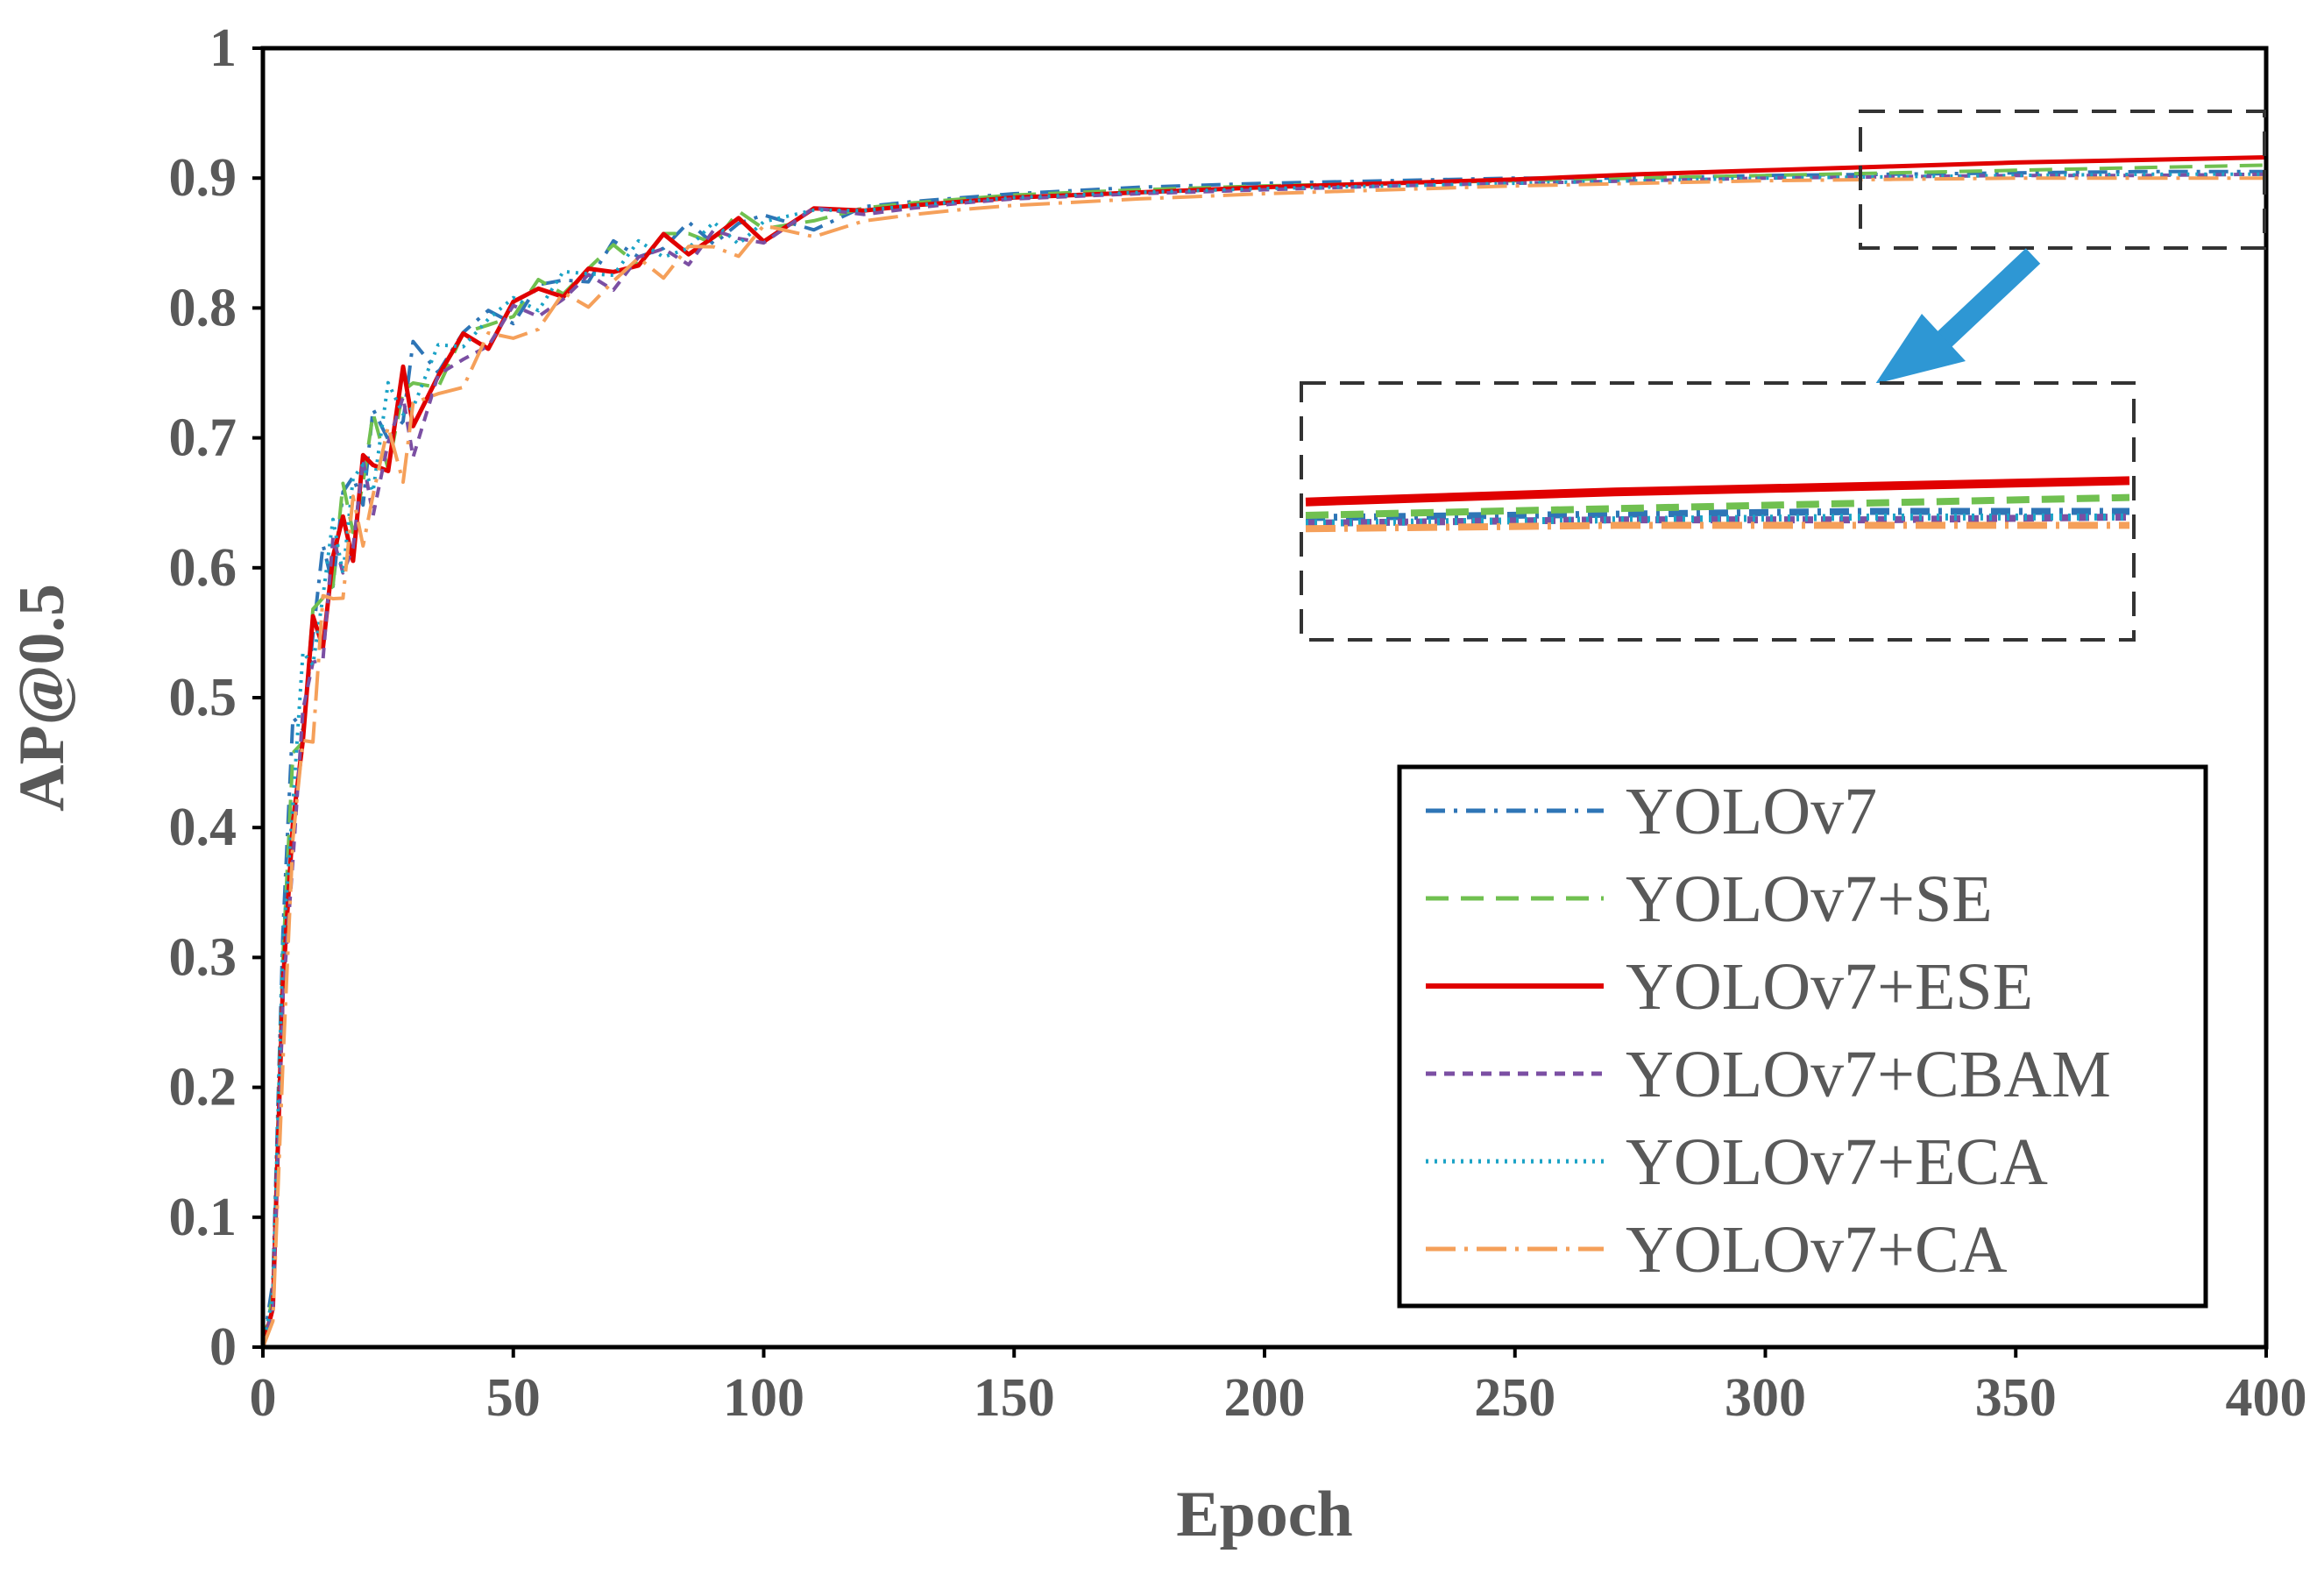 This screenshot has width=2324, height=1575. I want to click on zoom-inset-lines, so click(1718, 505).